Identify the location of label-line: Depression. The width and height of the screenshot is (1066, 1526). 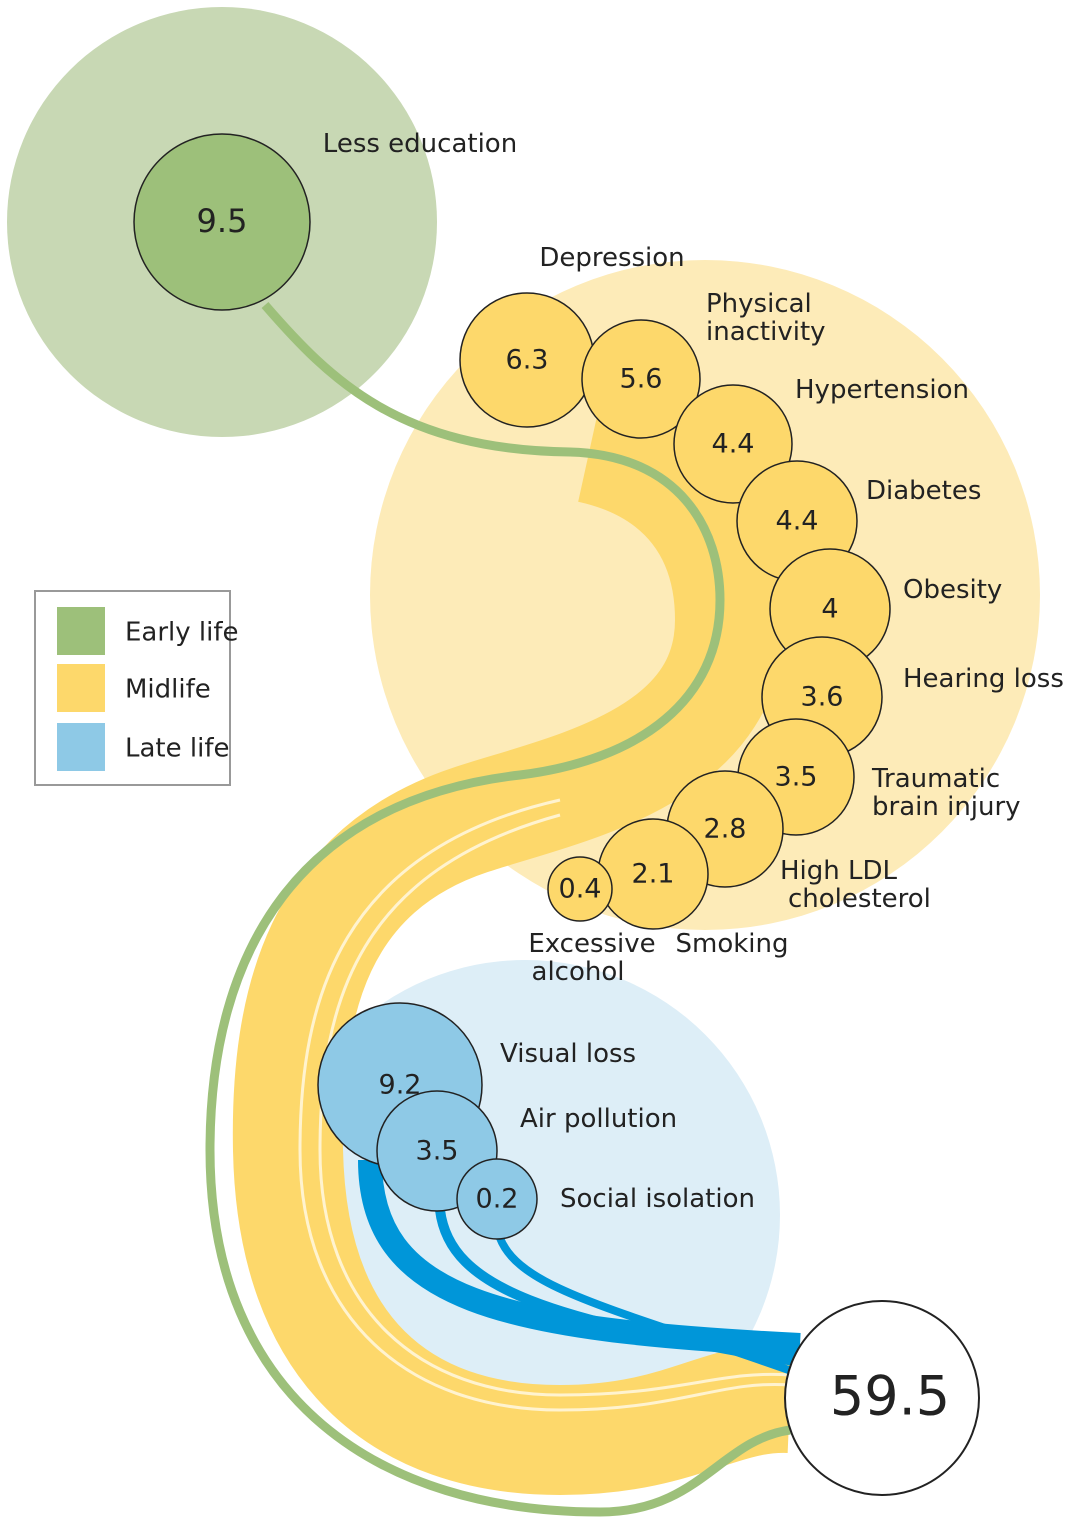
(611, 258).